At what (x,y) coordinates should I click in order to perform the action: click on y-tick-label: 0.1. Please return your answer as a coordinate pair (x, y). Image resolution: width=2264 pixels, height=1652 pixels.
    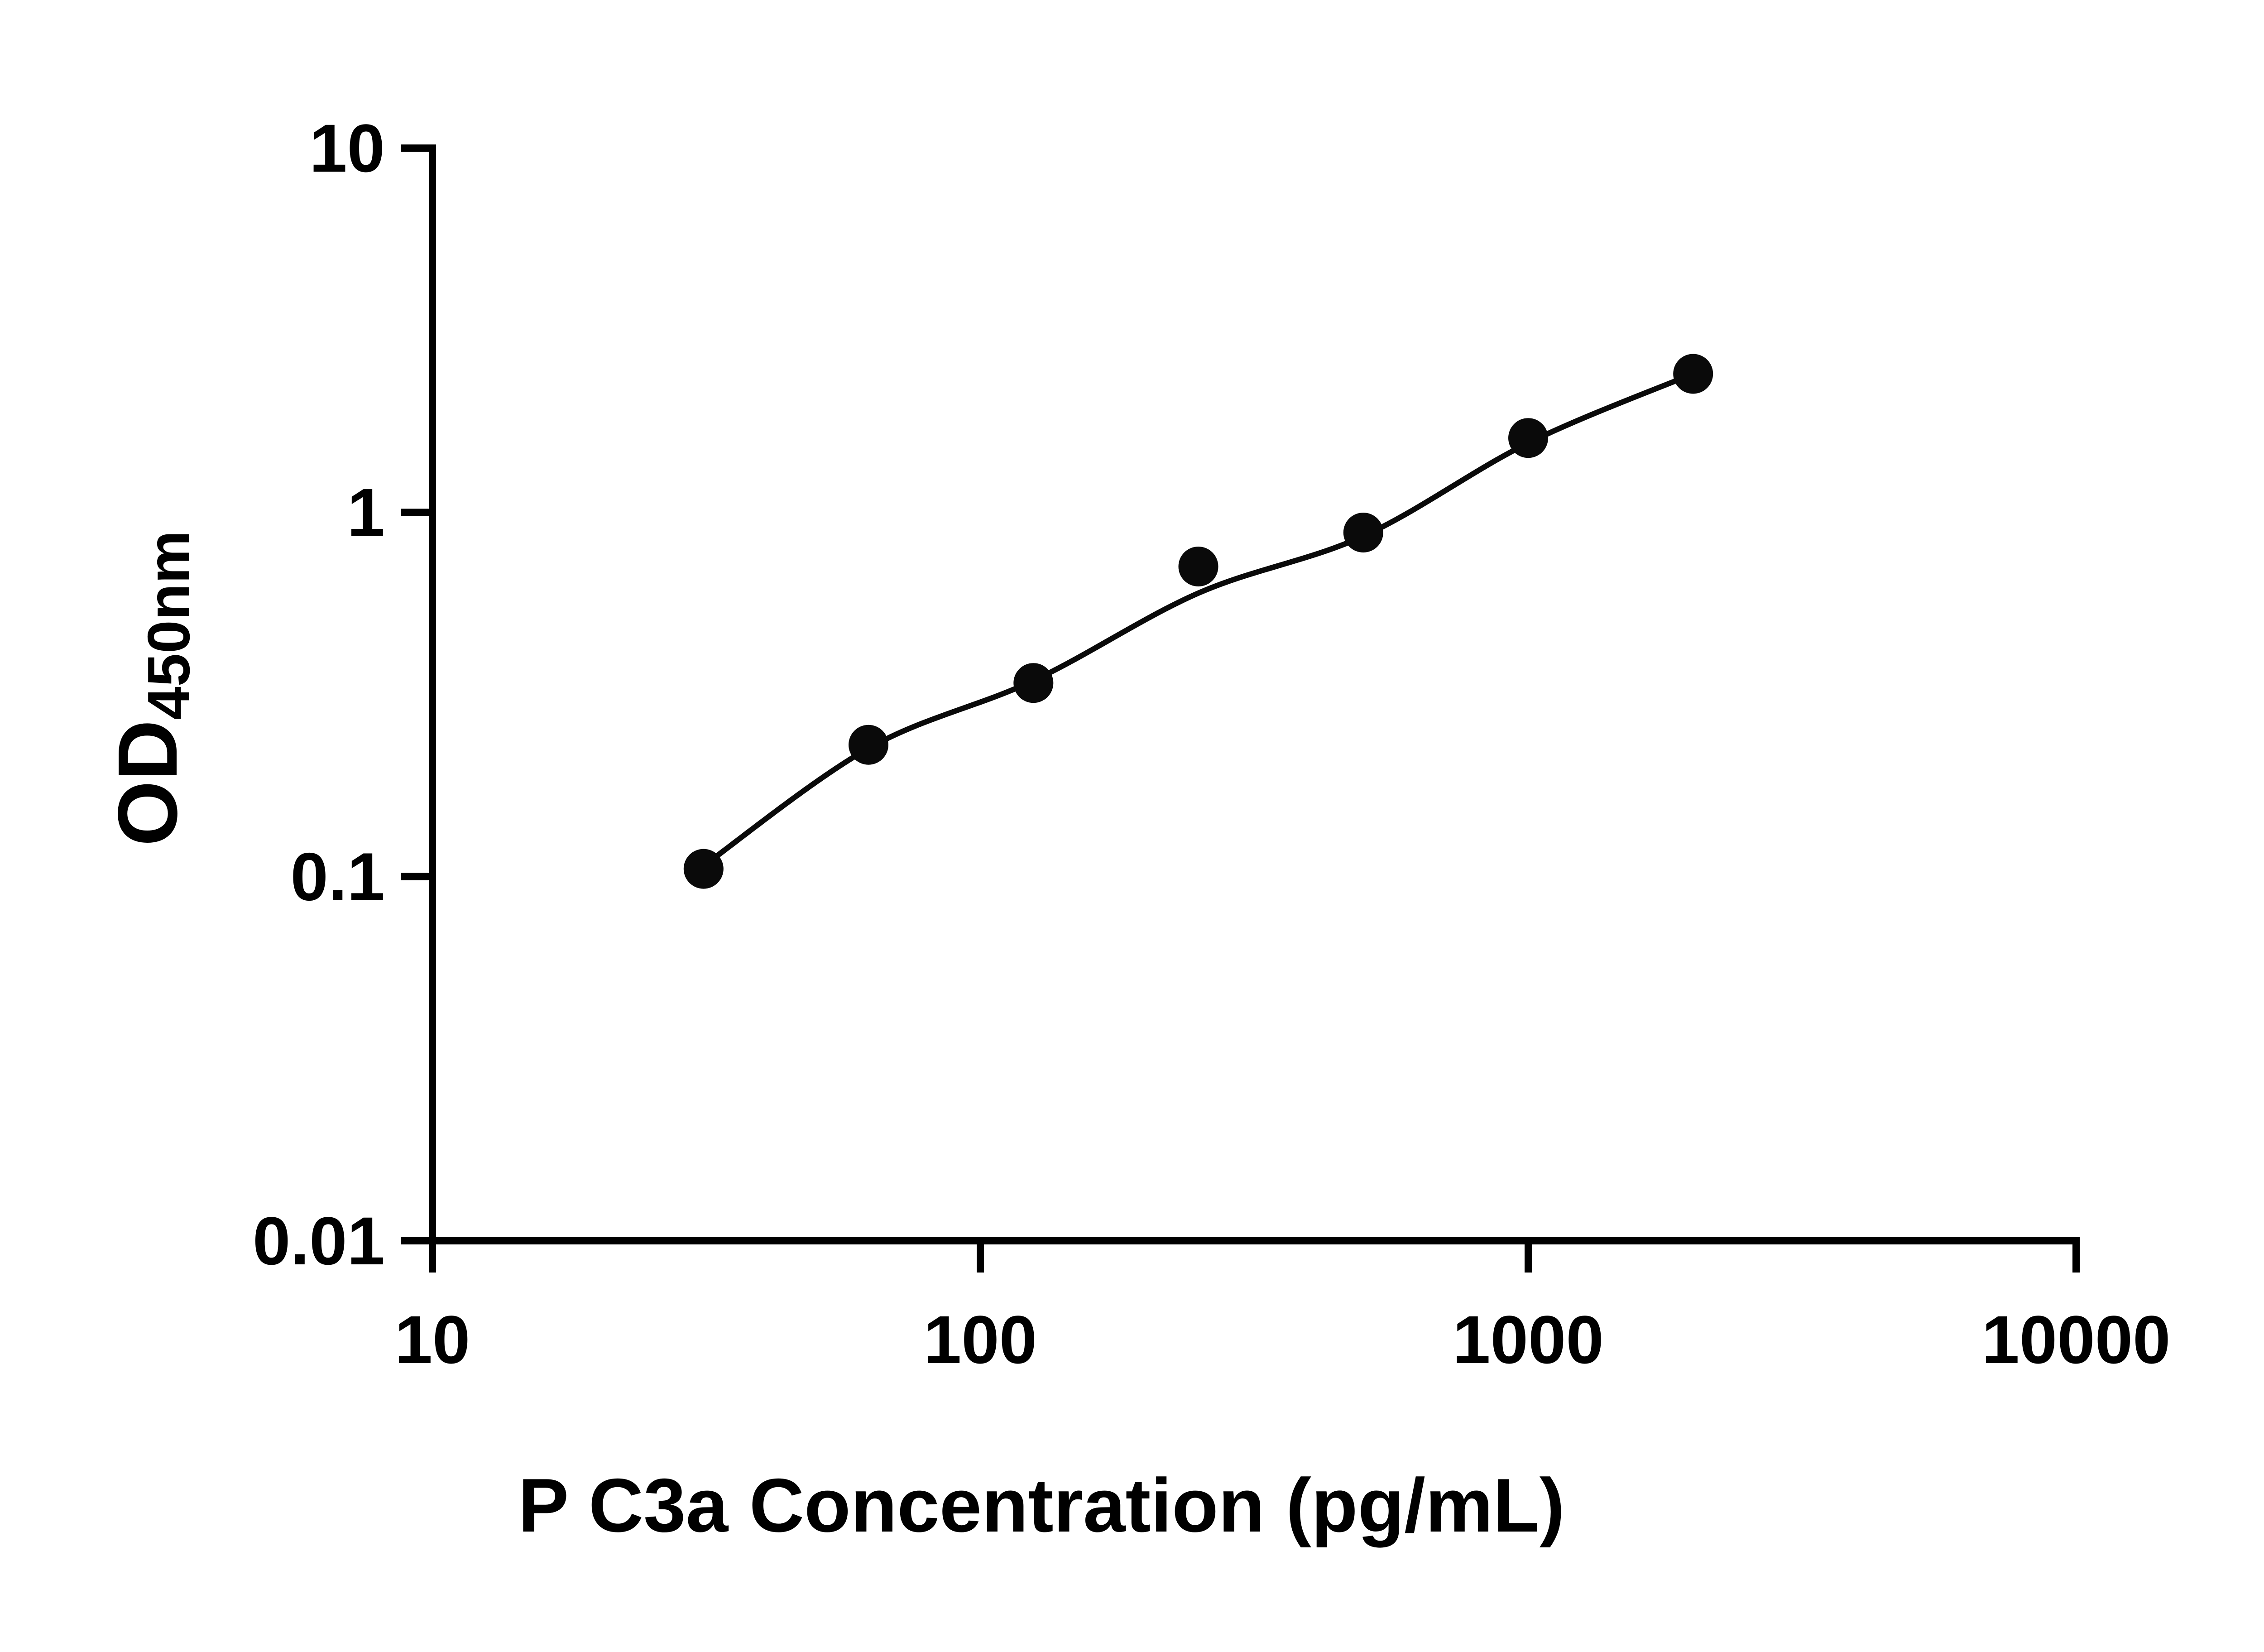
    Looking at the image, I should click on (337, 877).